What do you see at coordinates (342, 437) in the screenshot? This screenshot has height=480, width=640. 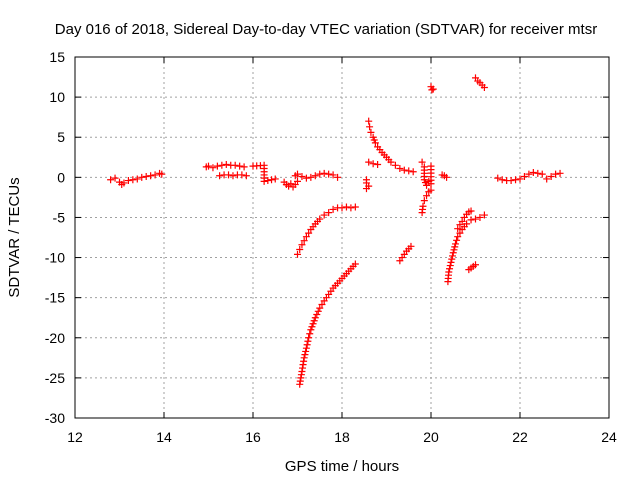 I see `x-tick-label: 18` at bounding box center [342, 437].